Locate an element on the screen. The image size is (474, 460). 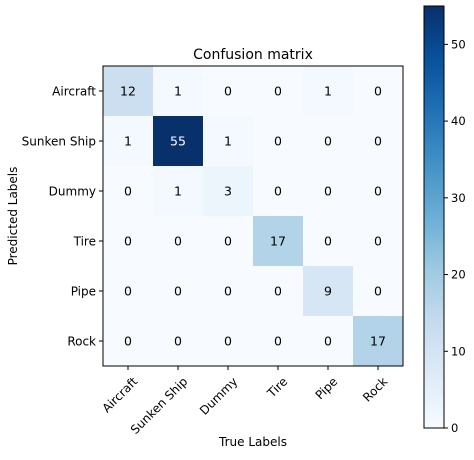
y-tick-label: Sunken Ship is located at coordinates (59, 141).